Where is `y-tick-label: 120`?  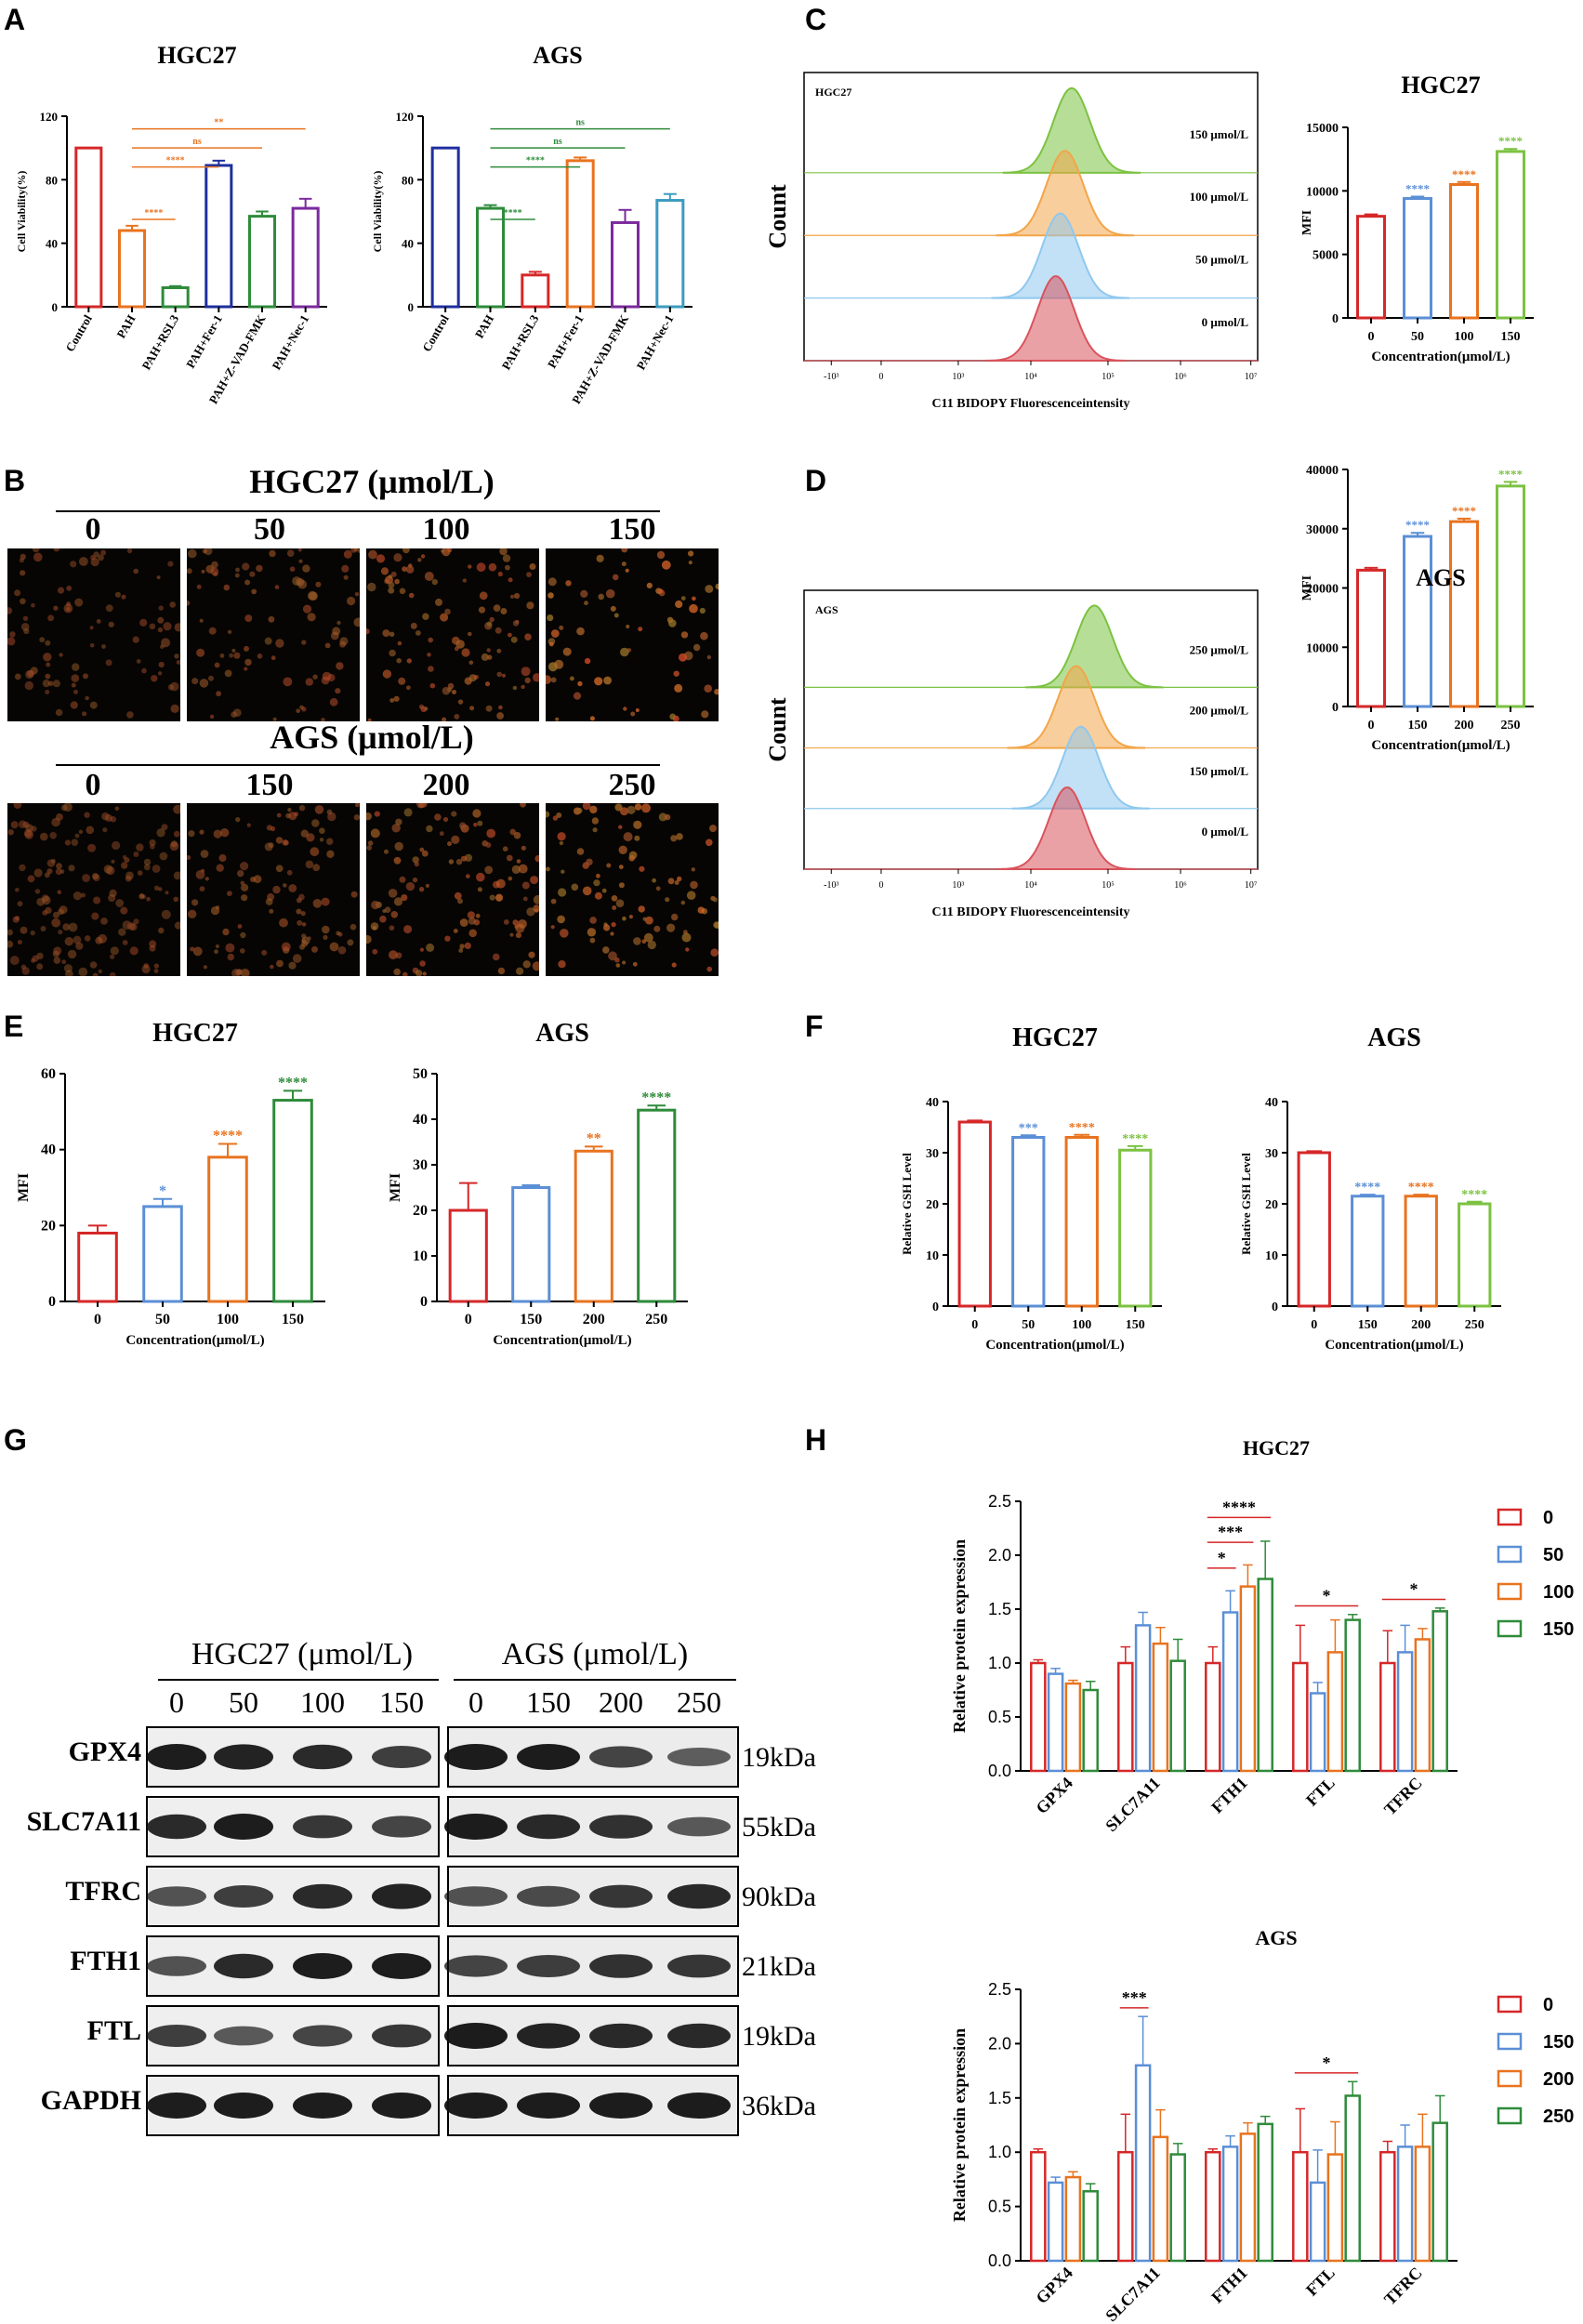
y-tick-label: 120 is located at coordinates (49, 117).